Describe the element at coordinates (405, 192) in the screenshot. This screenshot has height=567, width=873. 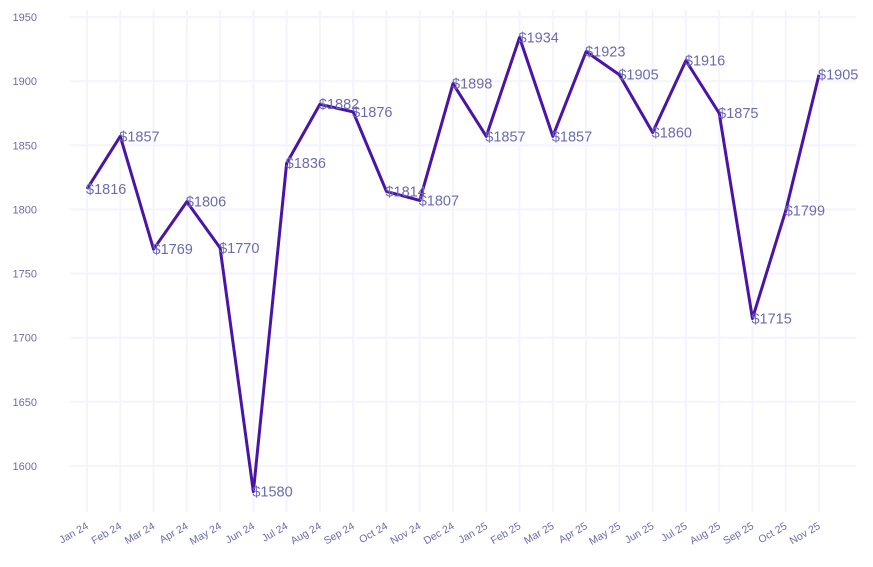
I see `data-label: $1814` at that location.